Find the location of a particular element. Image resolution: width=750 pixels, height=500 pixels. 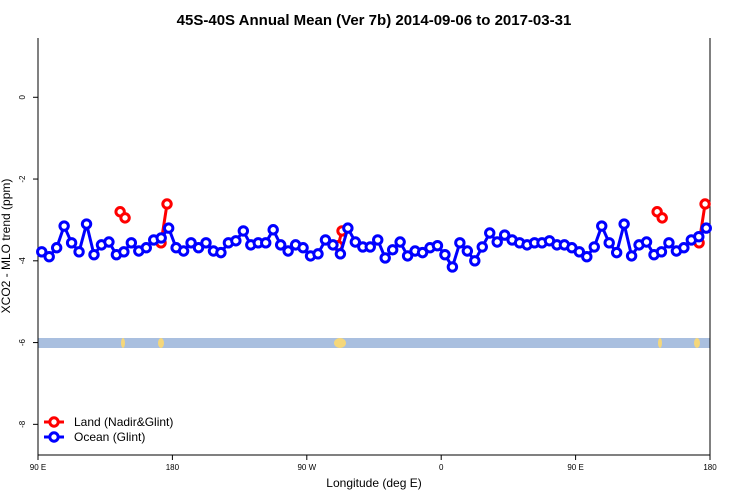

y-tick-label: 0 is located at coordinates (22, 97).